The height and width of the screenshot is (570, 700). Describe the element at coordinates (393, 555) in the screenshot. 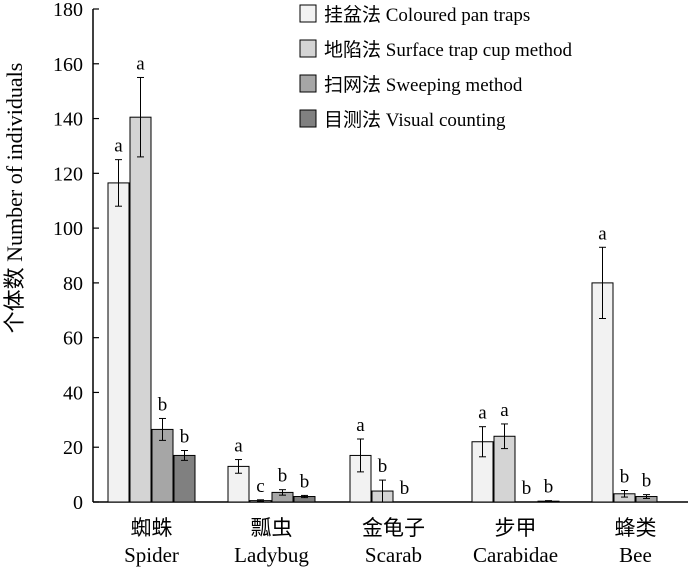

I see `category-label-en: Scarab` at that location.